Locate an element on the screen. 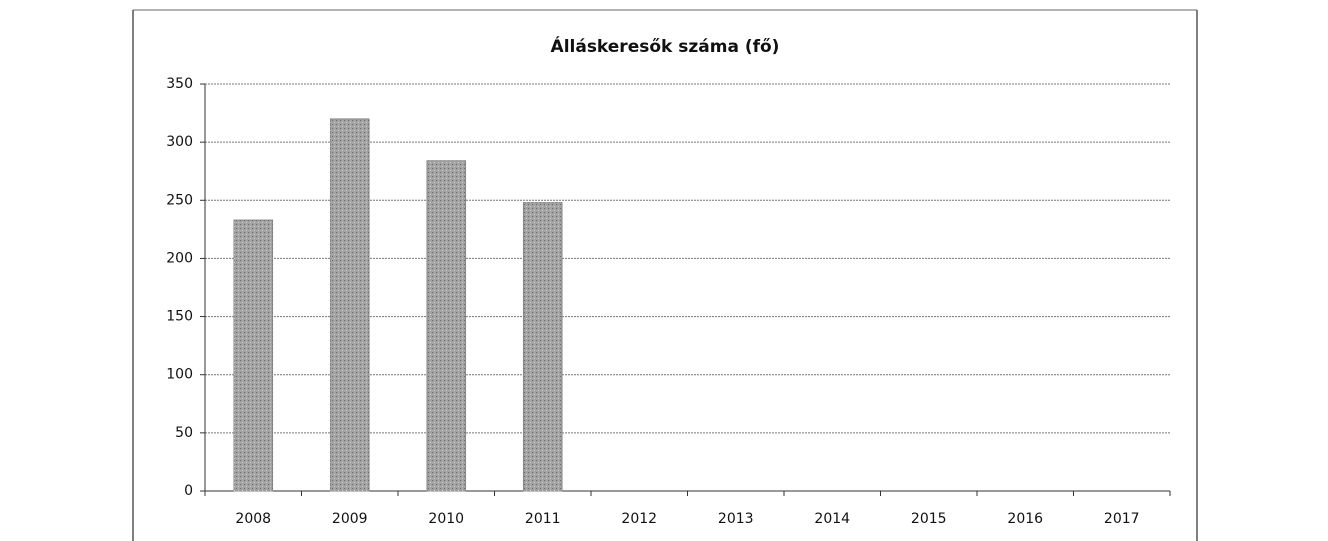 This screenshot has height=541, width=1328. x-tick-label: 2013 is located at coordinates (736, 519).